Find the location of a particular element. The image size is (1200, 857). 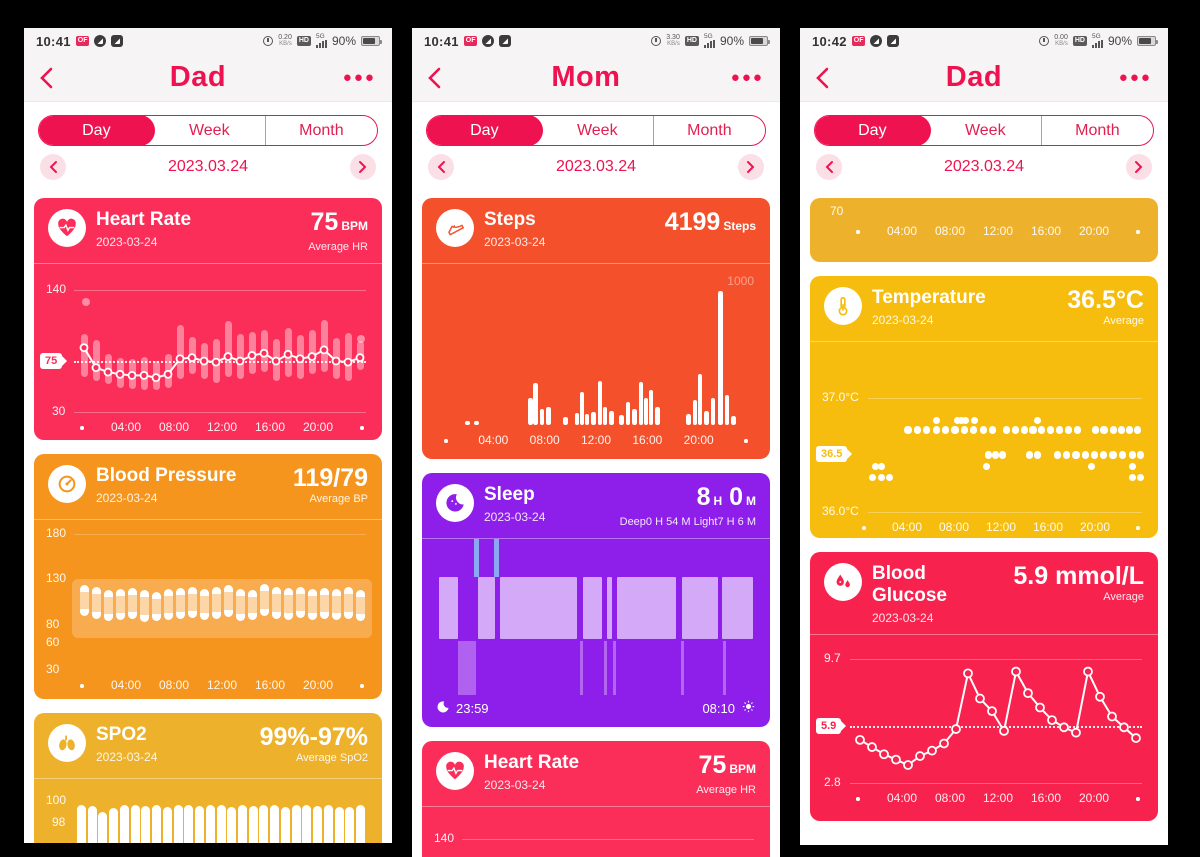

spo2-card-partial: 70 04:00 08:00 12:00 16:00 20:00 is located at coordinates (984, 230).